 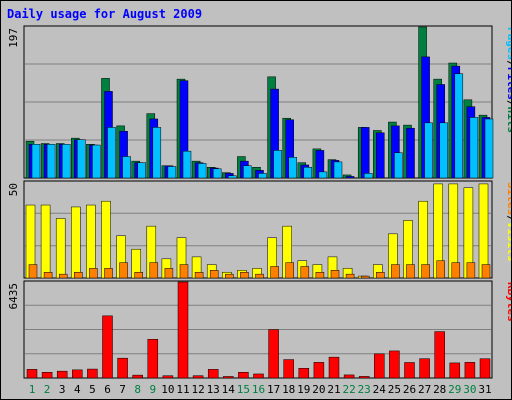 What do you see at coordinates (213, 389) in the screenshot?
I see `x-tick-label-day-13: 13` at bounding box center [213, 389].